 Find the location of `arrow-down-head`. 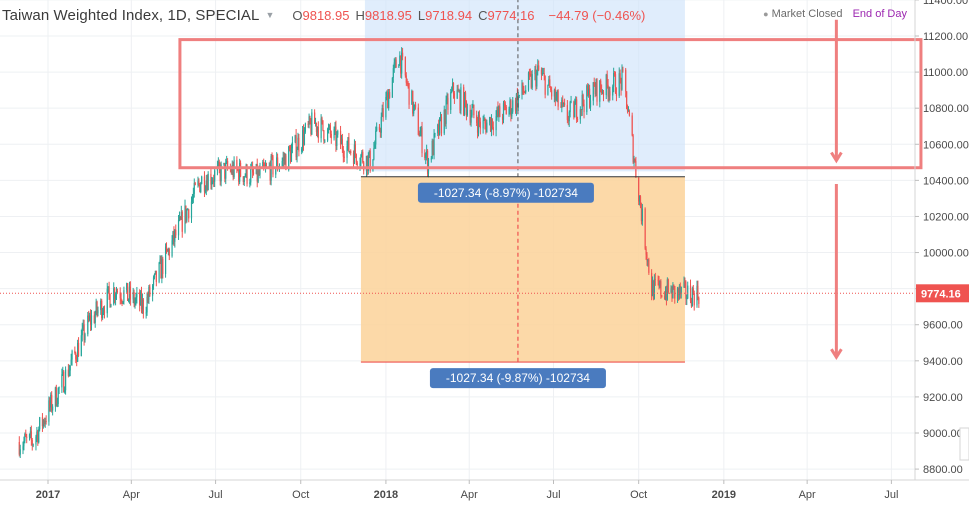

arrow-down-head is located at coordinates (836, 157).